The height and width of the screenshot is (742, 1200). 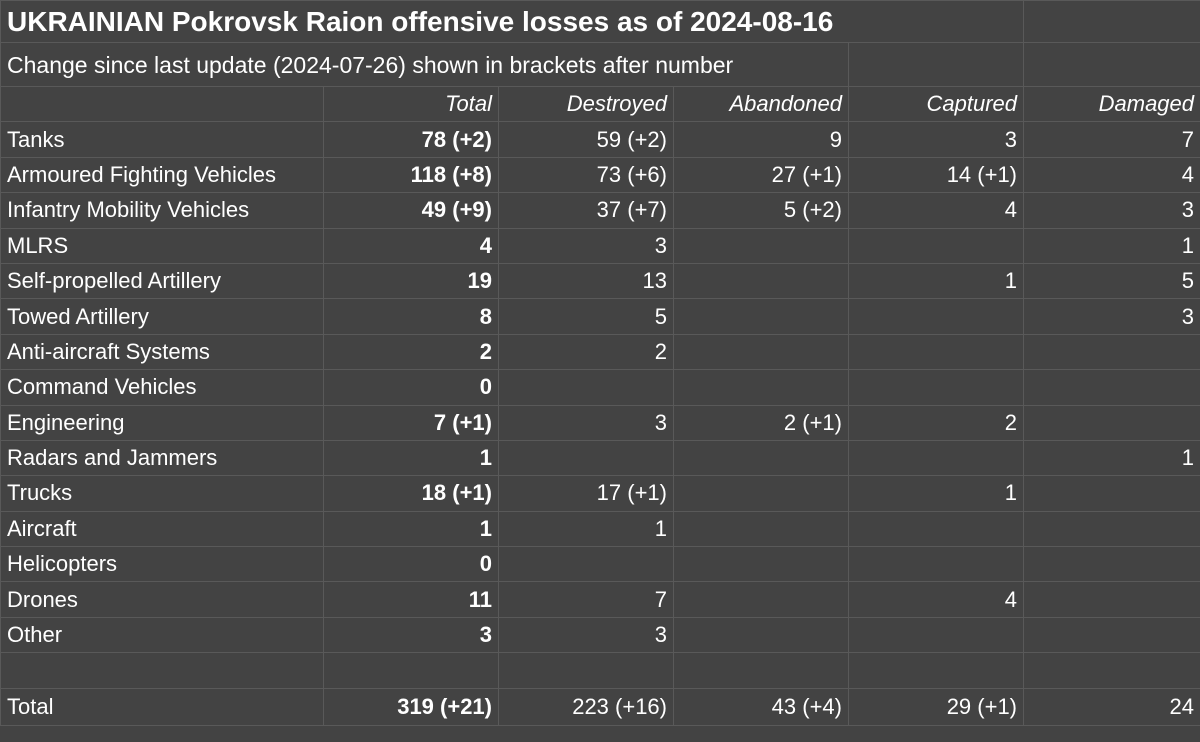 I want to click on cell-abandoned: 9, so click(x=761, y=139).